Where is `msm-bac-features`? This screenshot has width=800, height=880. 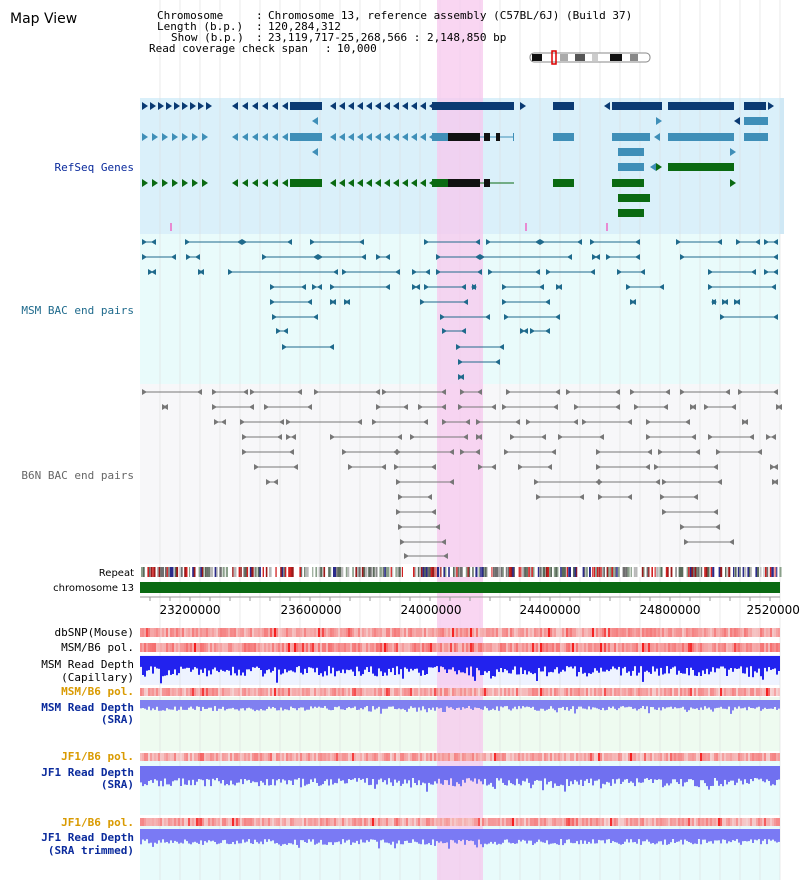 msm-bac-features is located at coordinates (460, 309).